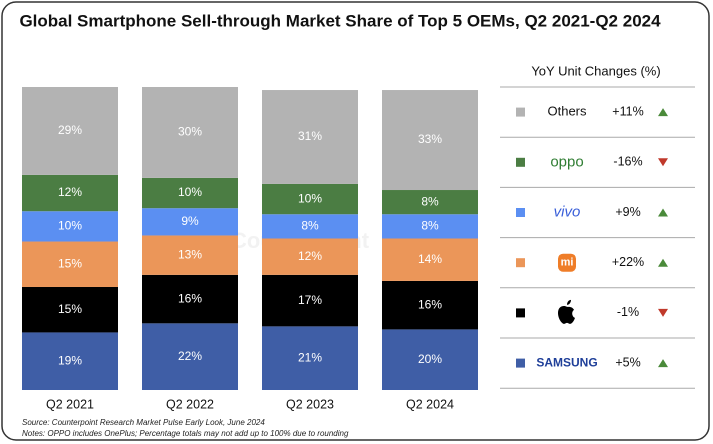 This screenshot has width=713, height=444. Describe the element at coordinates (566, 362) in the screenshot. I see `legend-label: SAMSUNG` at that location.